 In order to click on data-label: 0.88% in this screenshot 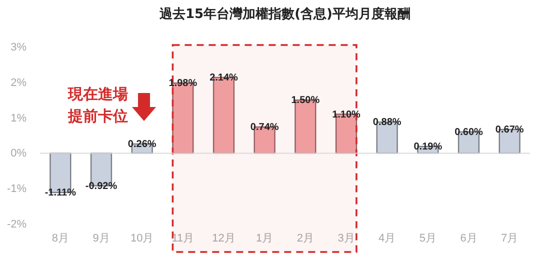, I will do `click(387, 122)`.